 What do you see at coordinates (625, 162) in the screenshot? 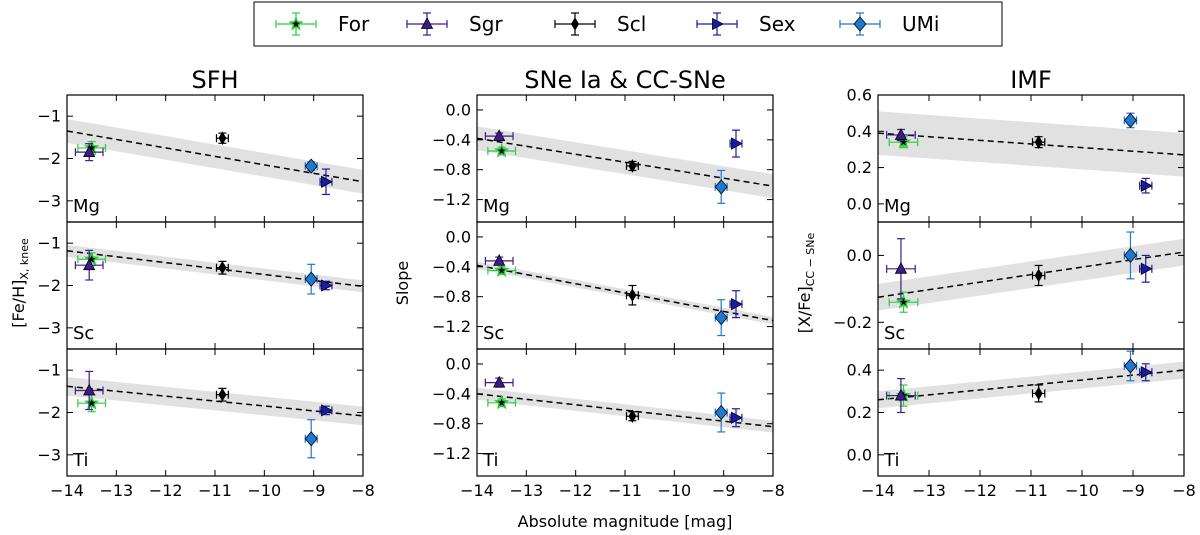
I see `fit-band` at bounding box center [625, 162].